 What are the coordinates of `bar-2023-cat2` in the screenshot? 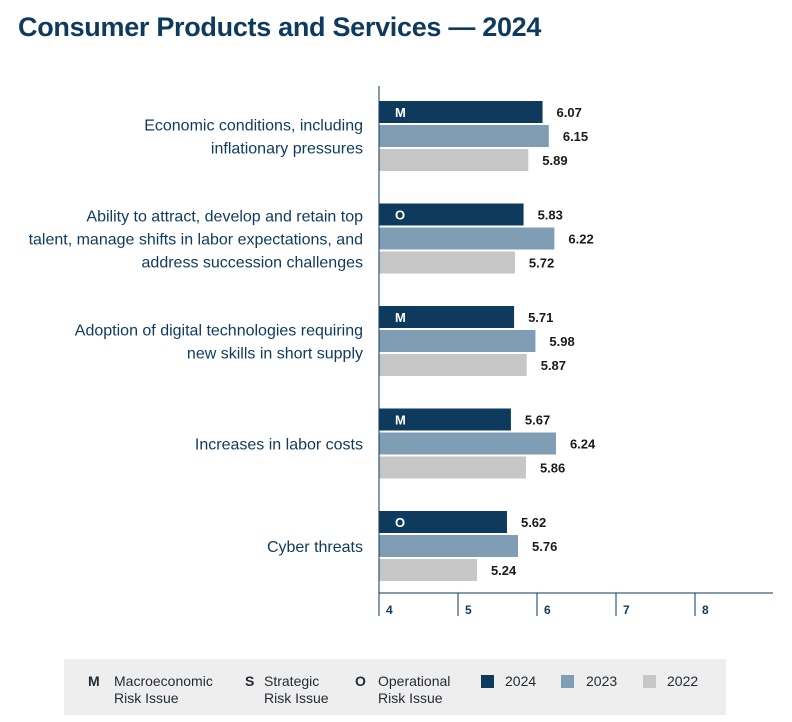 It's located at (467, 238).